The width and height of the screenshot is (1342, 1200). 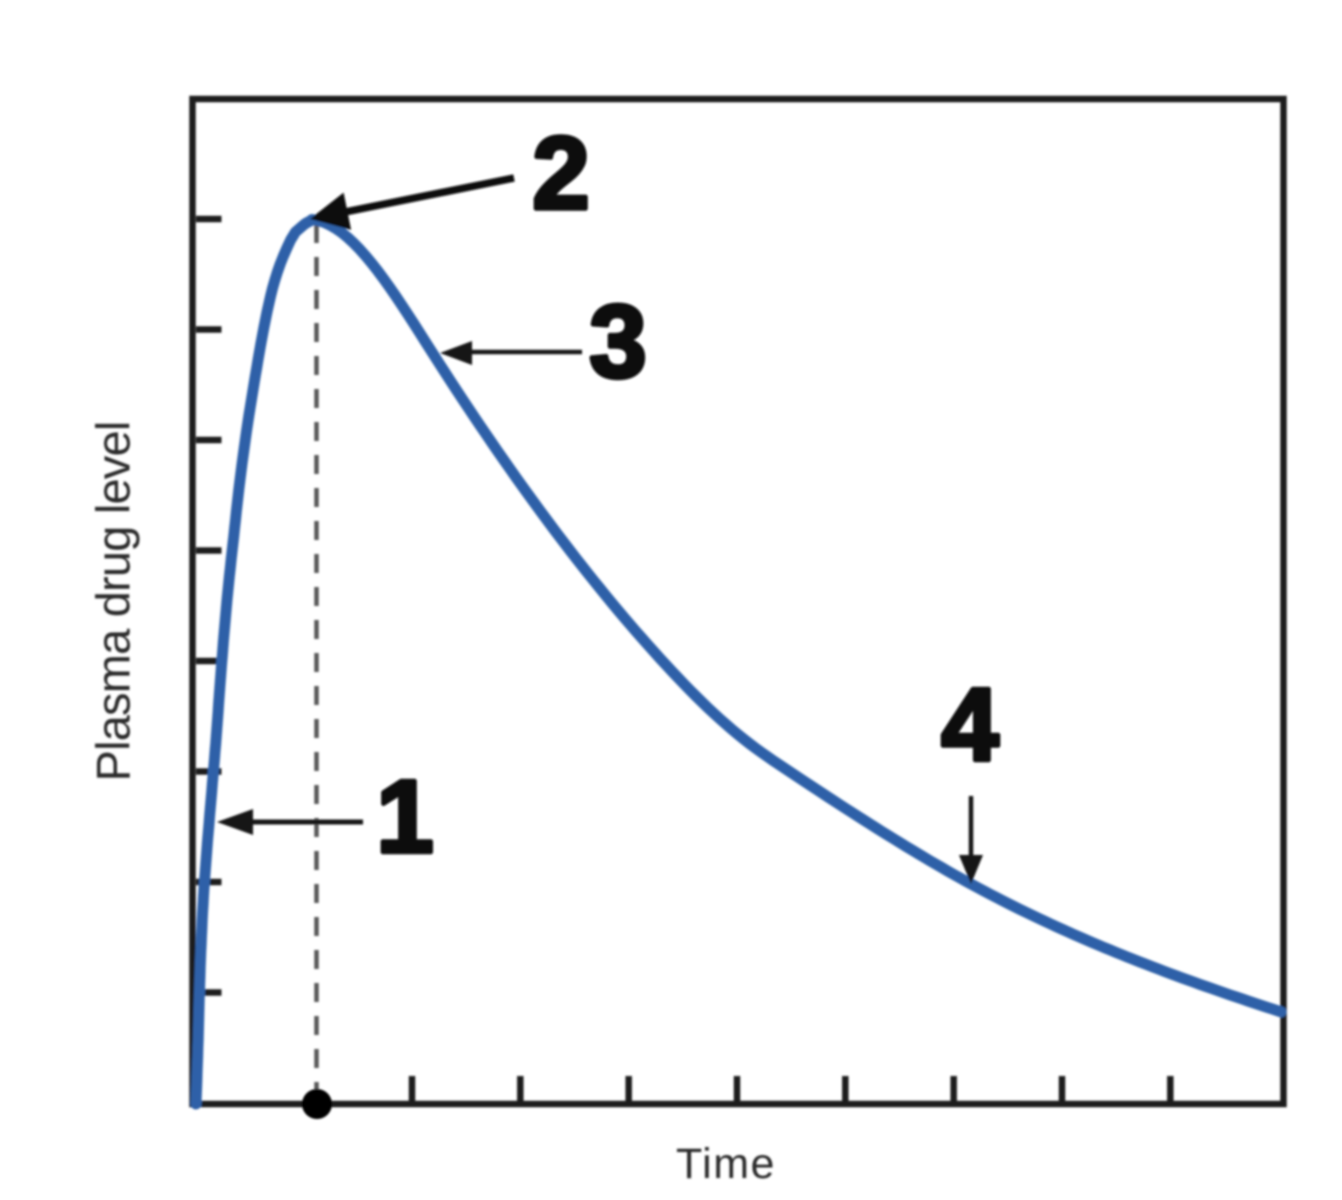 What do you see at coordinates (560, 173) in the screenshot?
I see `svg-text: 2` at bounding box center [560, 173].